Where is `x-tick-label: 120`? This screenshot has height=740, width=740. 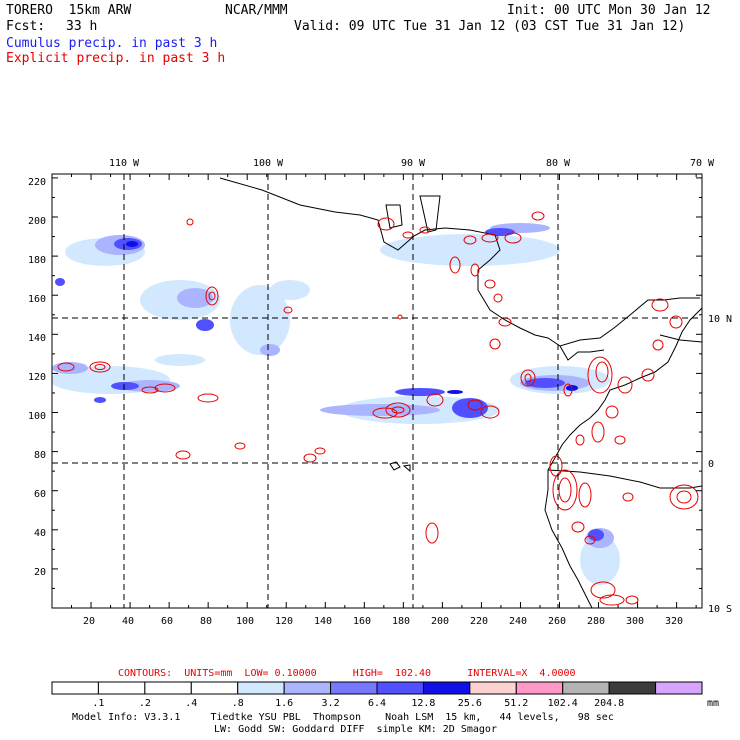 x-tick-label: 120 is located at coordinates (284, 621).